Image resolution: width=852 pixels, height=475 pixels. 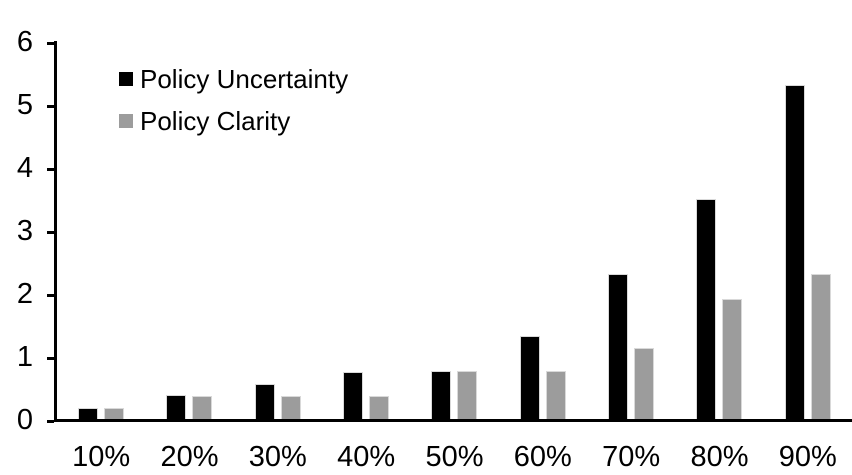 What do you see at coordinates (24, 420) in the screenshot?
I see `y-axis-label-0: 0` at bounding box center [24, 420].